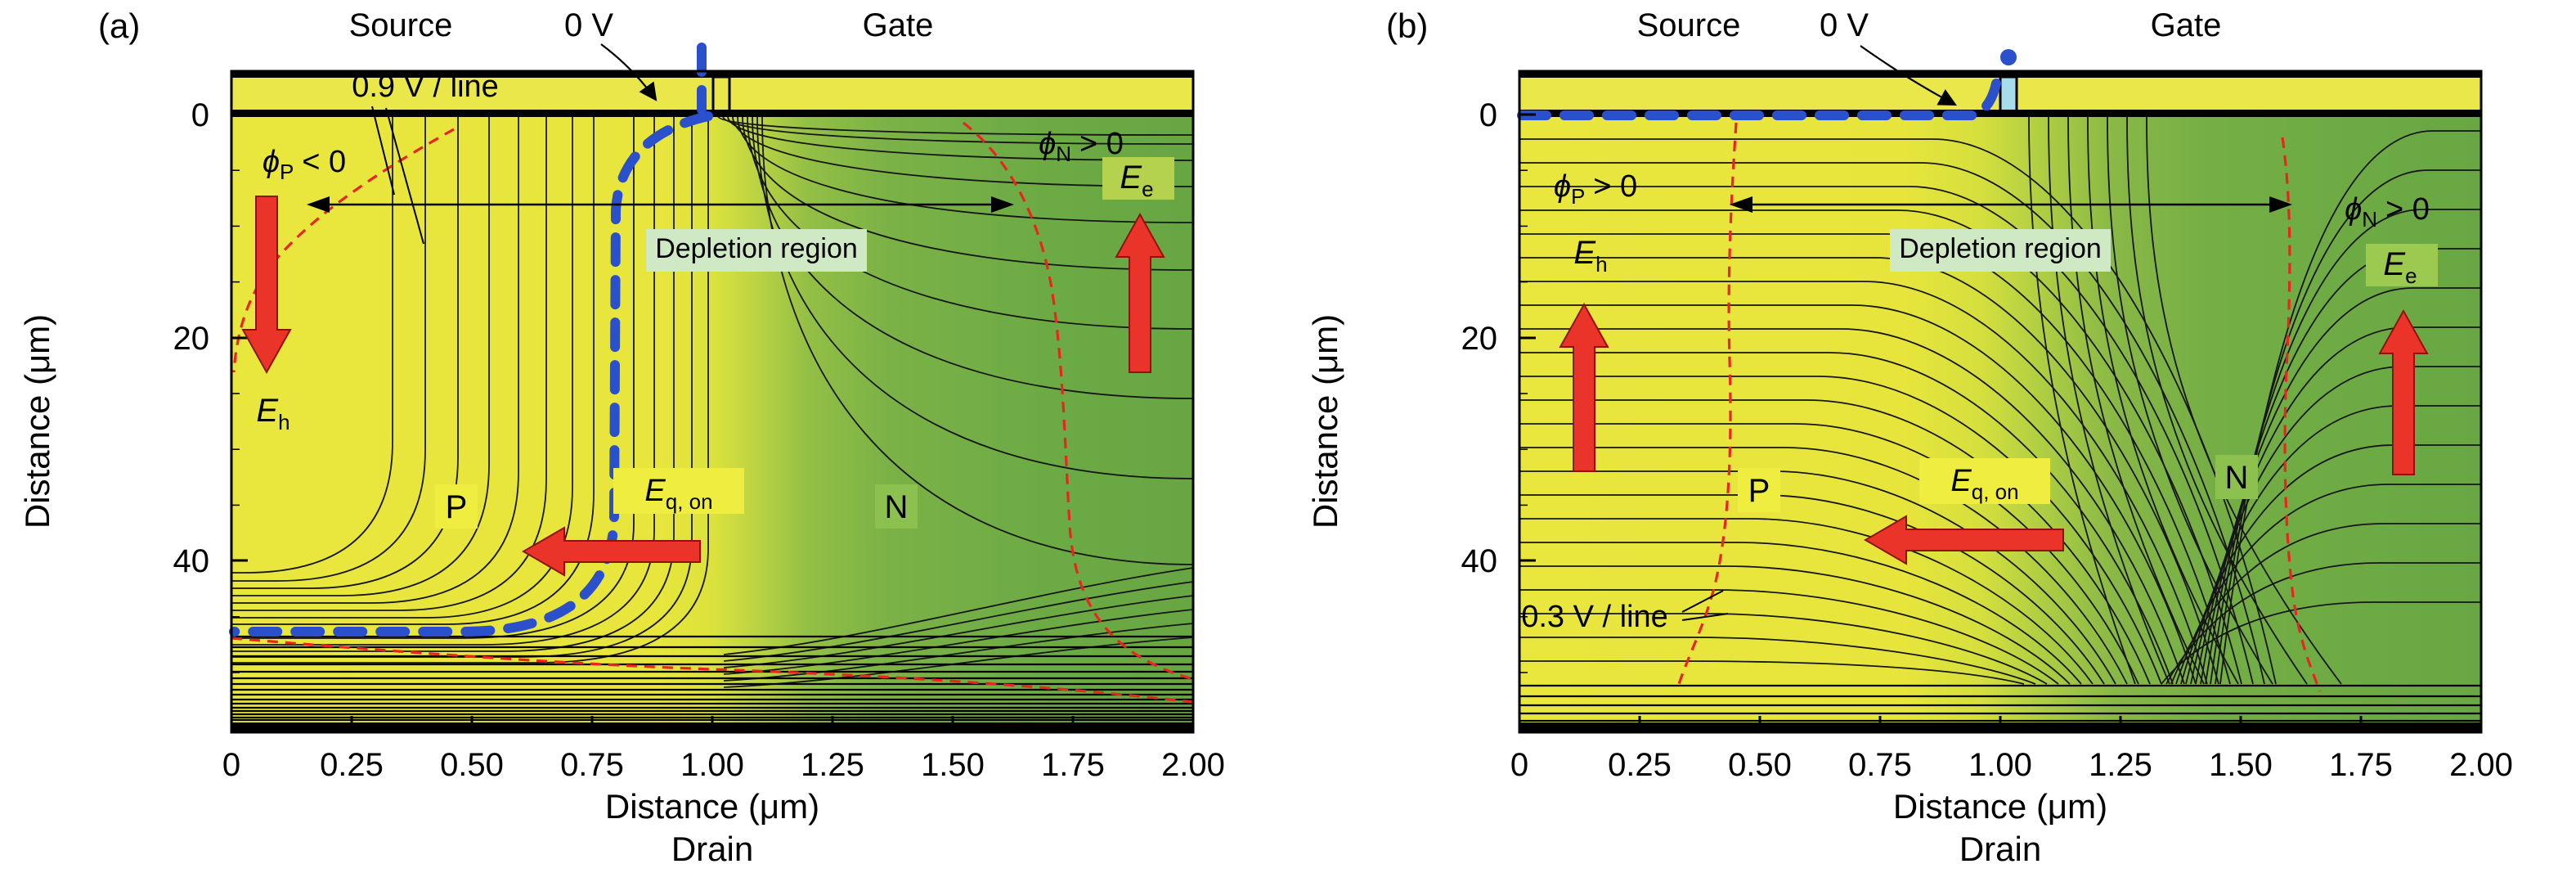 This screenshot has height=891, width=2576. What do you see at coordinates (2121, 765) in the screenshot?
I see `x-tick-label: 1.25` at bounding box center [2121, 765].